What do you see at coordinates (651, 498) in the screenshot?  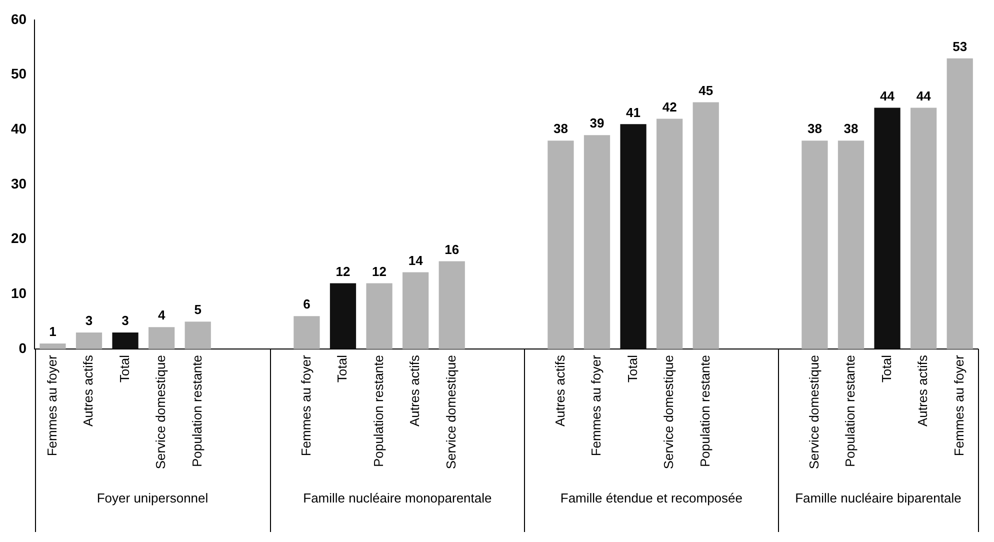 I see `text: Famille étendue et recomposée` at bounding box center [651, 498].